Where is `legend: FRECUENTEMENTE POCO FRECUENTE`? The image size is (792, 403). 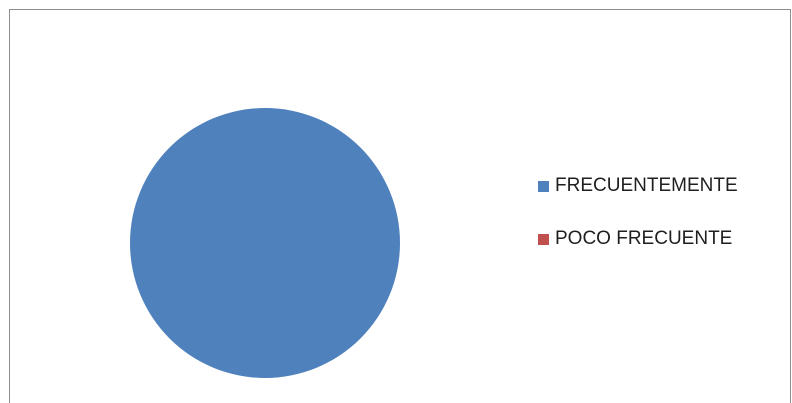 legend: FRECUENTEMENTE POCO FRECUENTE is located at coordinates (638, 226).